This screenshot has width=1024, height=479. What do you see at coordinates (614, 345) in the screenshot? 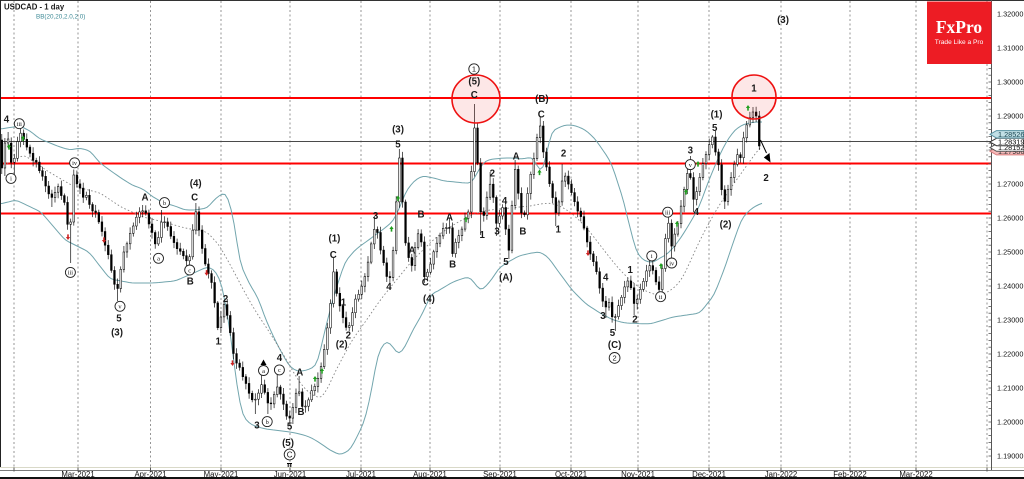
I see `svg-text: (C)` at bounding box center [614, 345].